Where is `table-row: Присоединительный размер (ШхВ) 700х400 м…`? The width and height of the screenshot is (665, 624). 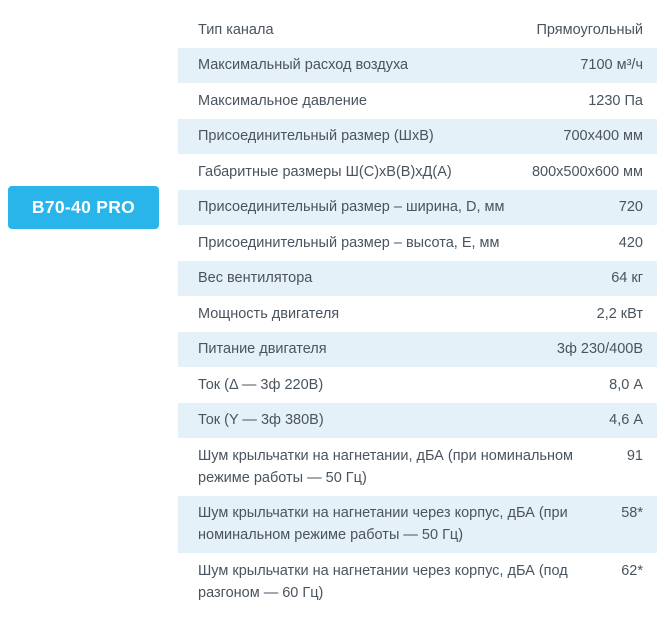 table-row: Присоединительный размер (ШхВ) 700х400 м… is located at coordinates (417, 136).